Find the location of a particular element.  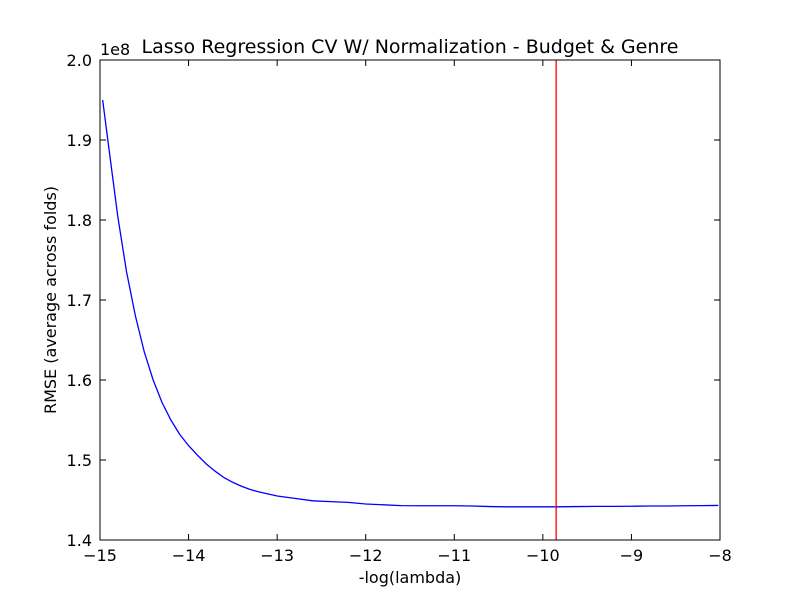

y-tick-label: 1.9 is located at coordinates (79, 140).